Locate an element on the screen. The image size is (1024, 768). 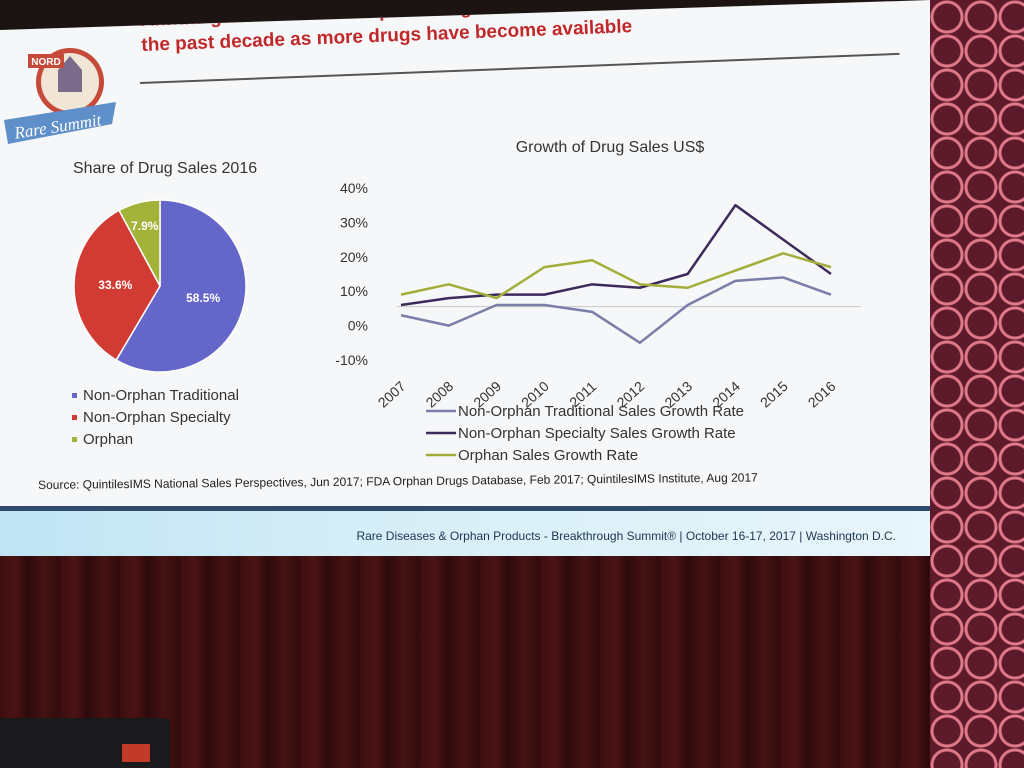
logo-nord-text: NORD is located at coordinates (45, 62).